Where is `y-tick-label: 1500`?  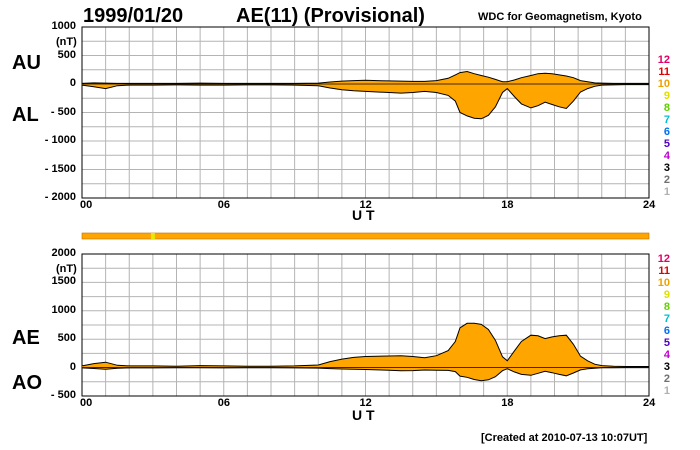
y-tick-label: 1500 is located at coordinates (63, 281).